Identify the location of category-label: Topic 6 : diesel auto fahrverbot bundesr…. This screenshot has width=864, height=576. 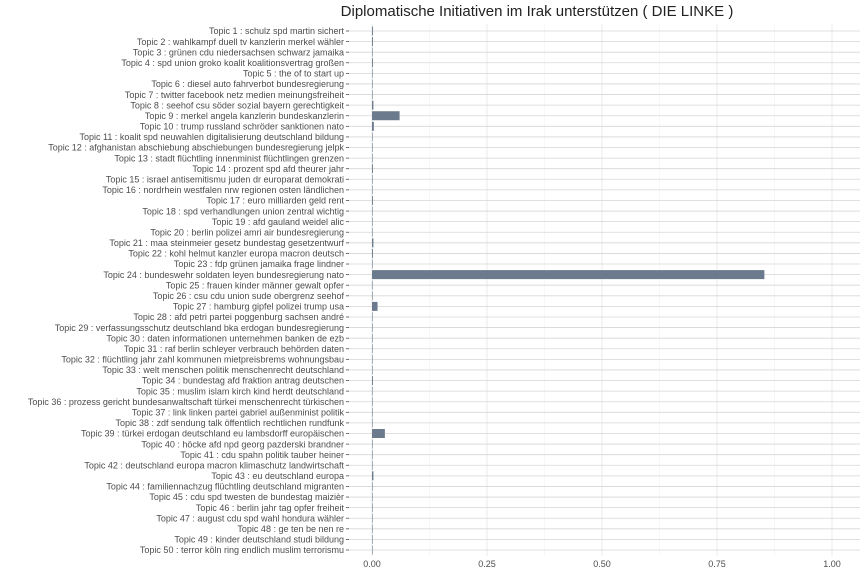
(247, 84).